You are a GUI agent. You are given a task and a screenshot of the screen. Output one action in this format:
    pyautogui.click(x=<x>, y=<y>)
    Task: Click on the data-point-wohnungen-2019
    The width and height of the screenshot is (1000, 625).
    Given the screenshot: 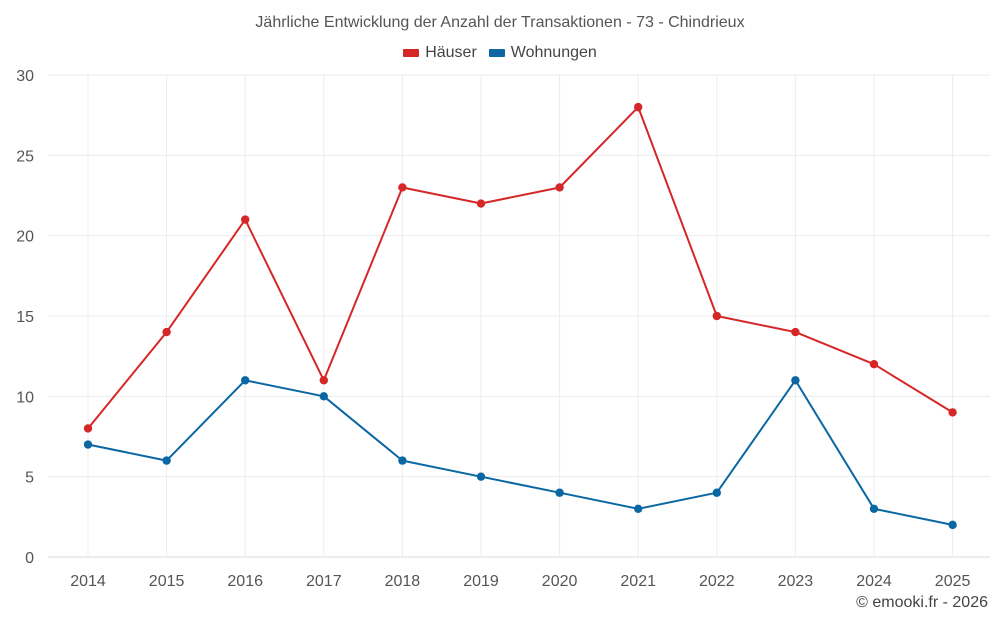 What is the action you would take?
    pyautogui.click(x=481, y=476)
    